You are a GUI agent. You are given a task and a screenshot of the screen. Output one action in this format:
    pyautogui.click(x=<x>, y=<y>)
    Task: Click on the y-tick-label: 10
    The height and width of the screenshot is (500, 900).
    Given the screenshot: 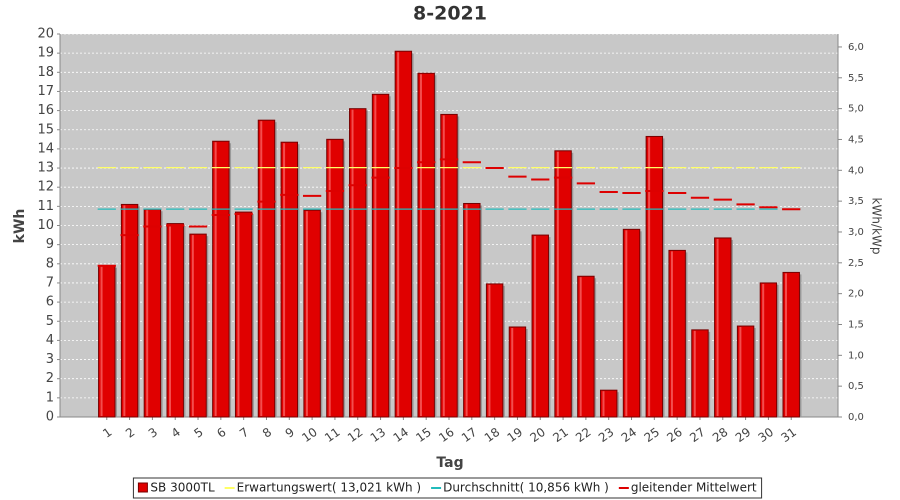 What is the action you would take?
    pyautogui.click(x=45, y=225)
    